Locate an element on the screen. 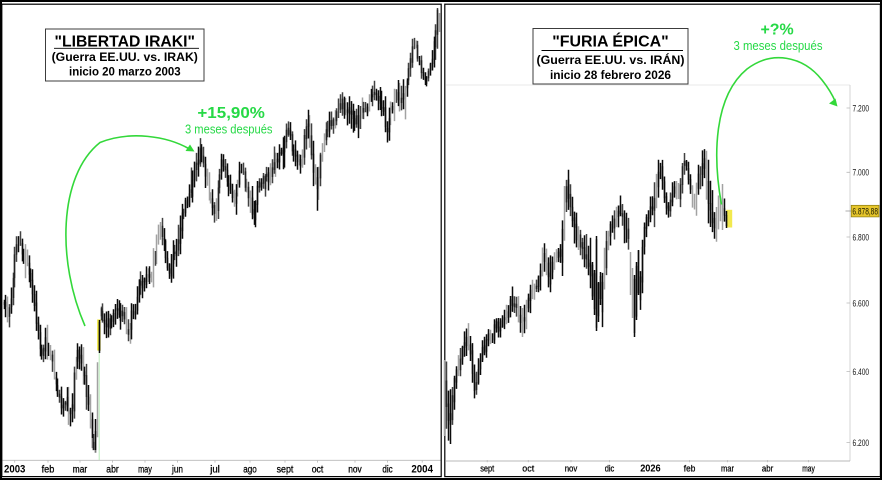  svg-text: 7.000 is located at coordinates (861, 173).